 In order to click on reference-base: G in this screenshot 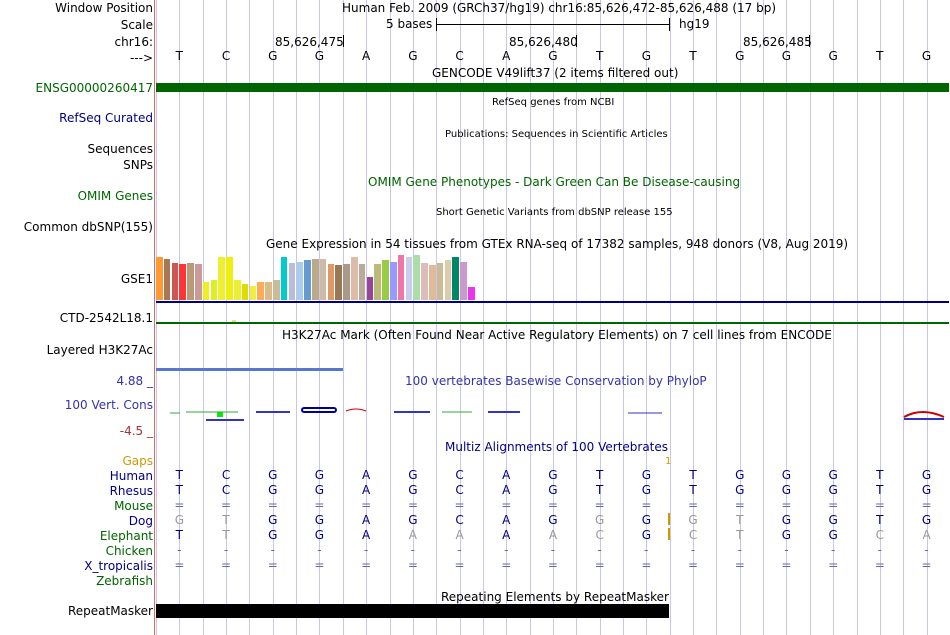, I will do `click(740, 56)`.